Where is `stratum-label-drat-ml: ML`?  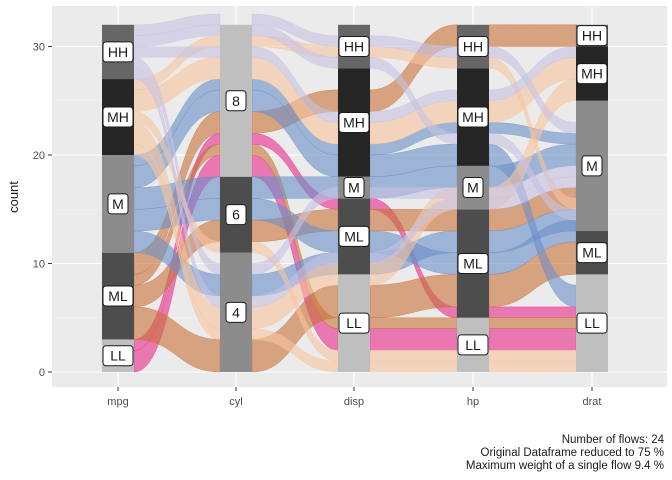 stratum-label-drat-ml: ML is located at coordinates (592, 253).